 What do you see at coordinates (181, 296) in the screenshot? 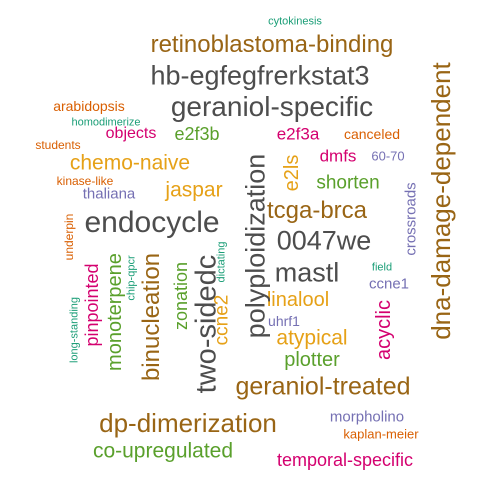
I see `word-zonation: zonation` at bounding box center [181, 296].